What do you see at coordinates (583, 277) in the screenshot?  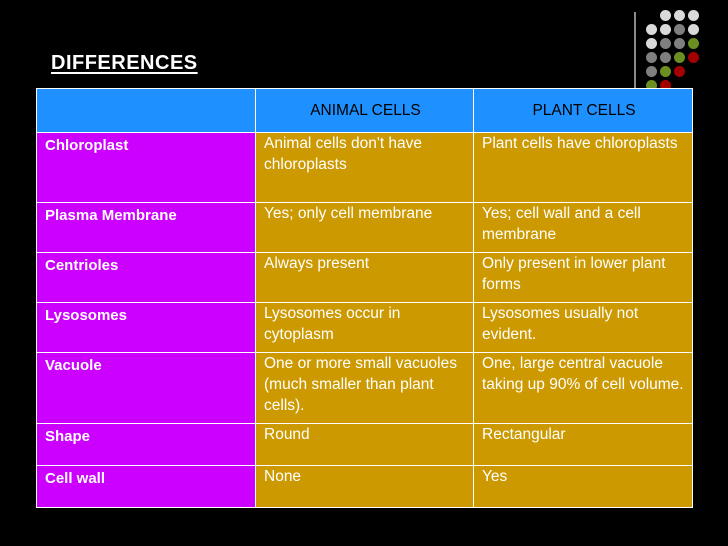 I see `plant-cell-value: Only present in lower plant forms` at bounding box center [583, 277].